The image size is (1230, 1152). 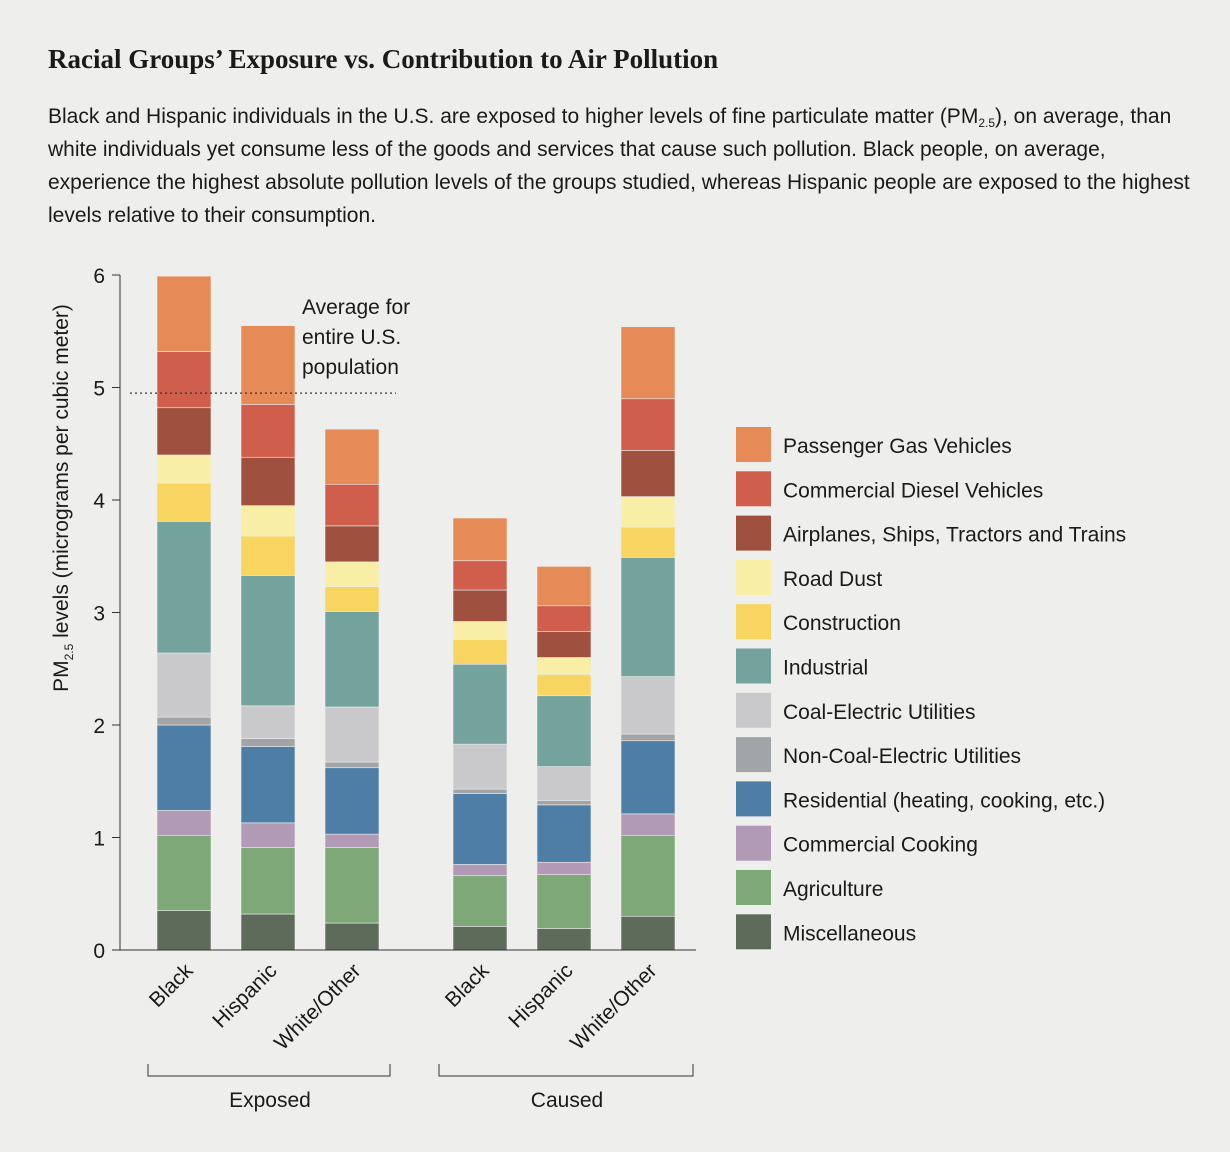 What do you see at coordinates (61, 676) in the screenshot?
I see `y-axis-label-pm: PM` at bounding box center [61, 676].